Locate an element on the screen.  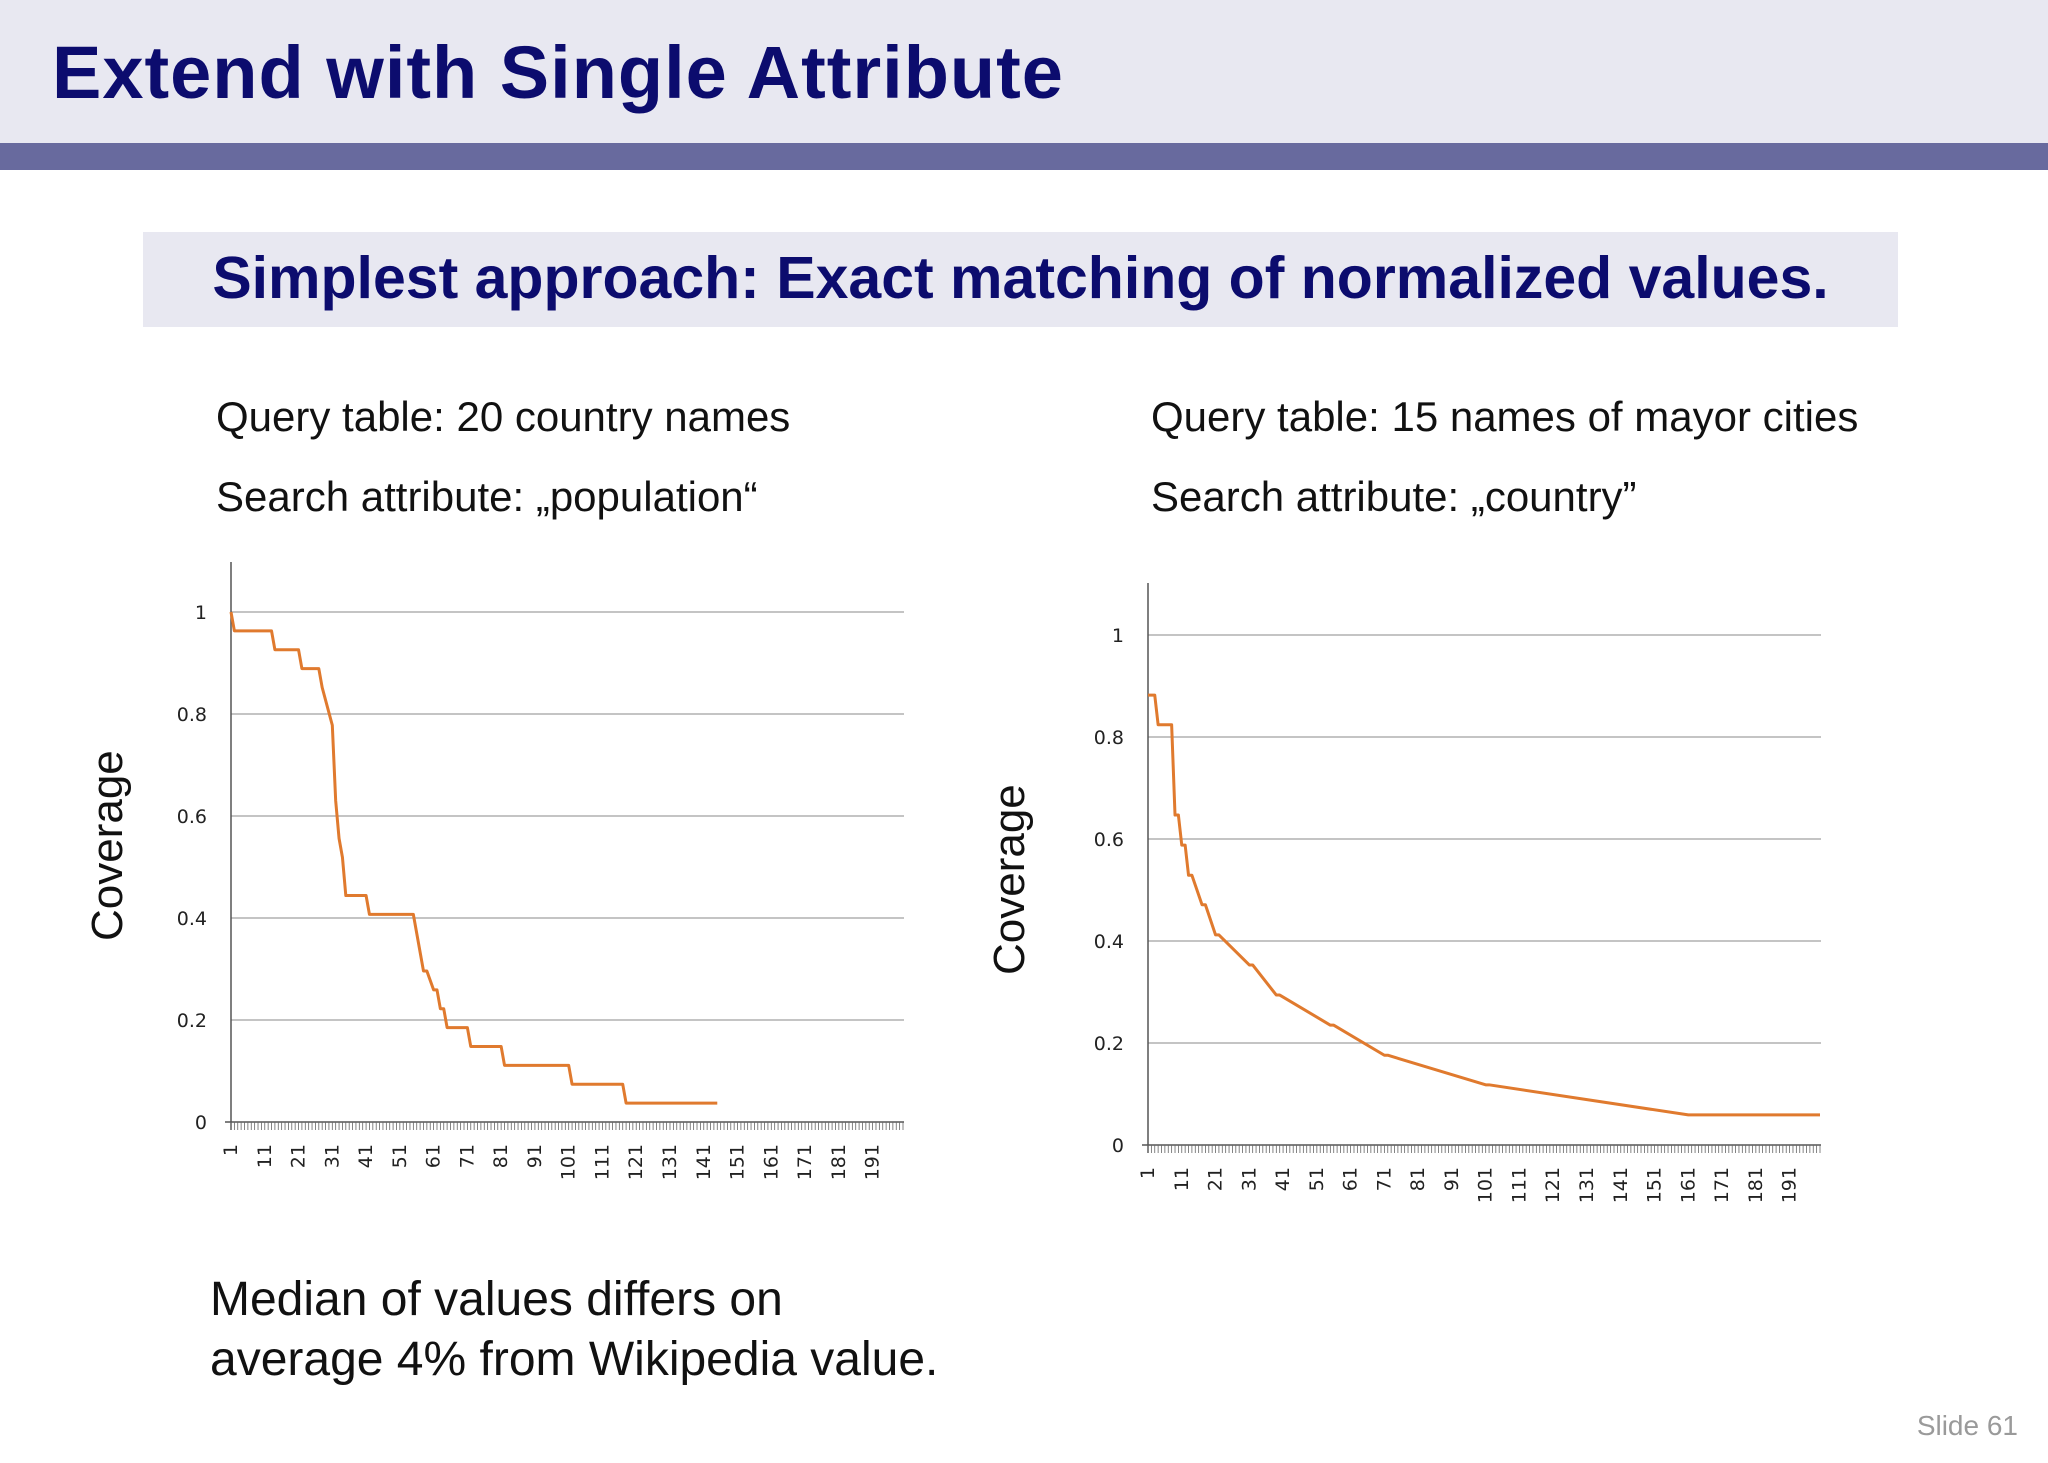
right-chart-xtick-label: 181 is located at coordinates (1756, 1185).